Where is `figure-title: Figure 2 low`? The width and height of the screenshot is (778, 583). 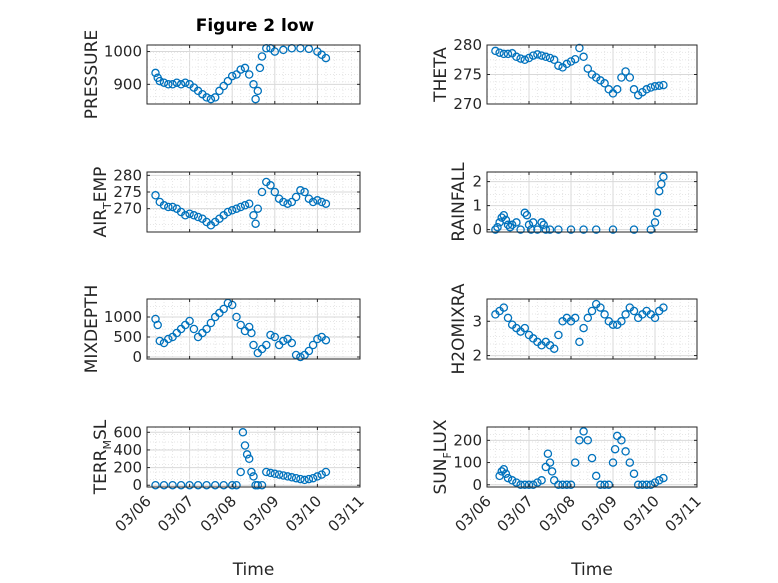
figure-title: Figure 2 low is located at coordinates (255, 26).